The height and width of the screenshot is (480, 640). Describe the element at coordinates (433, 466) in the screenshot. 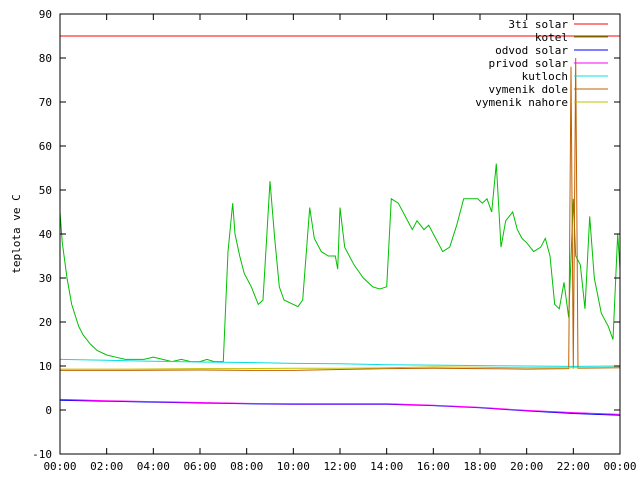

I see `x-tick-label: 16:00` at that location.